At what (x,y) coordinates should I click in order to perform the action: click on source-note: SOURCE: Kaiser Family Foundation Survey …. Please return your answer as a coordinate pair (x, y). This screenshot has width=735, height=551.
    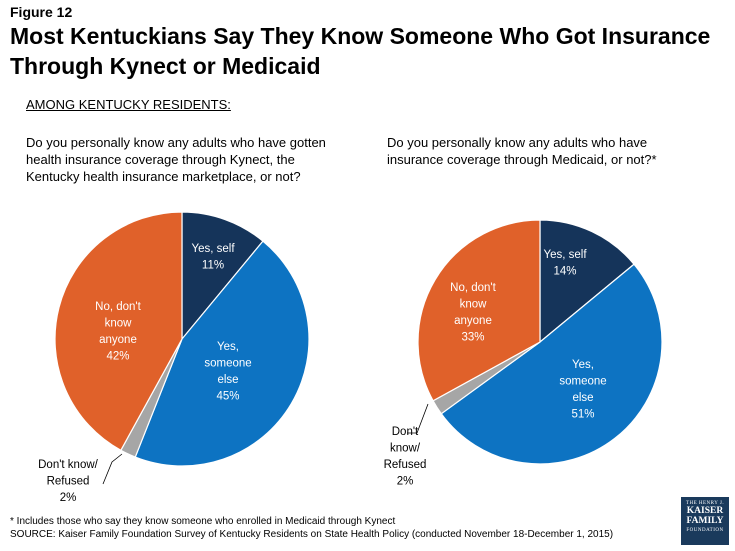
    Looking at the image, I should click on (312, 534).